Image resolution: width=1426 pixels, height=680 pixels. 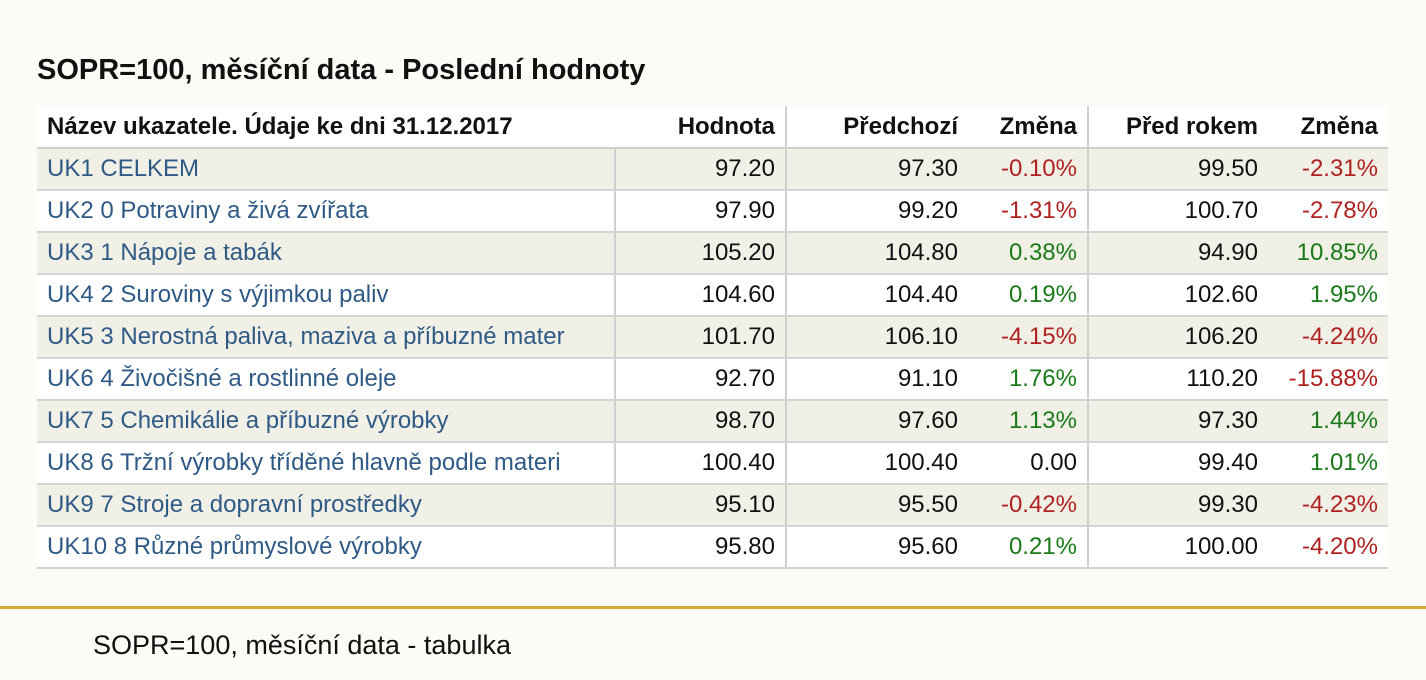 What do you see at coordinates (234, 504) in the screenshot?
I see `indicator-link: UK9 7 Stroje a dopravní prostředky` at bounding box center [234, 504].